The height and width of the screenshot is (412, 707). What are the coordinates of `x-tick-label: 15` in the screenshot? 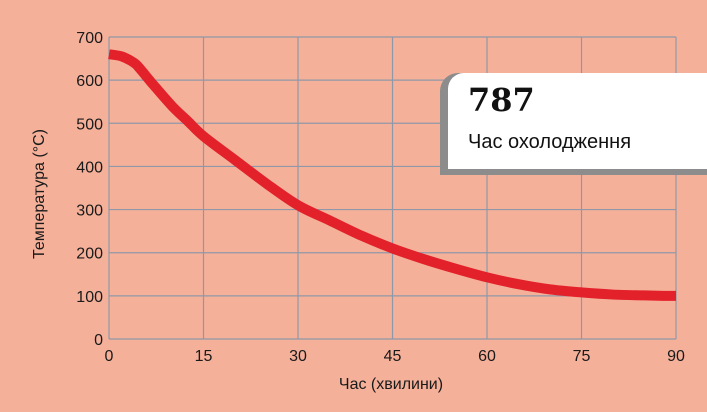 It's located at (204, 356).